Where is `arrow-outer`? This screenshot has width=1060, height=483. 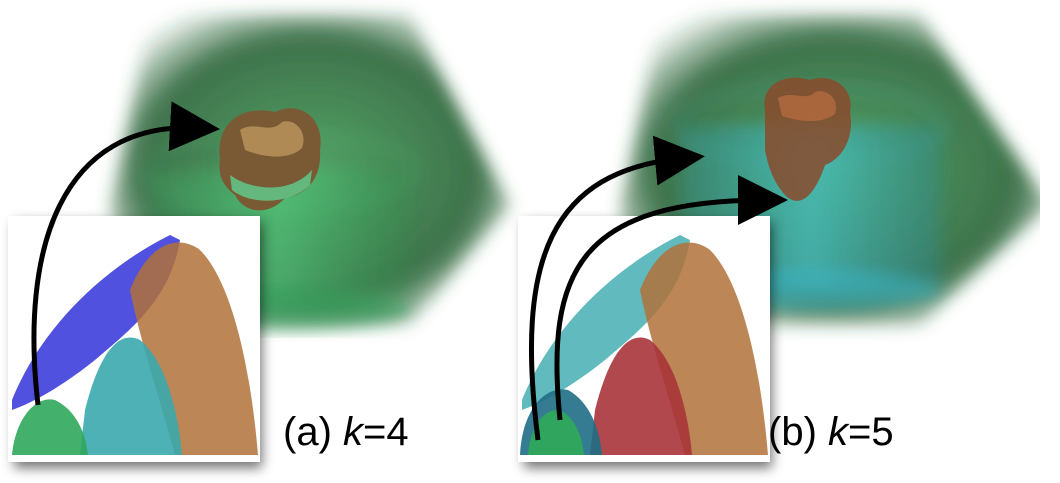
arrow-outer is located at coordinates (616, 288).